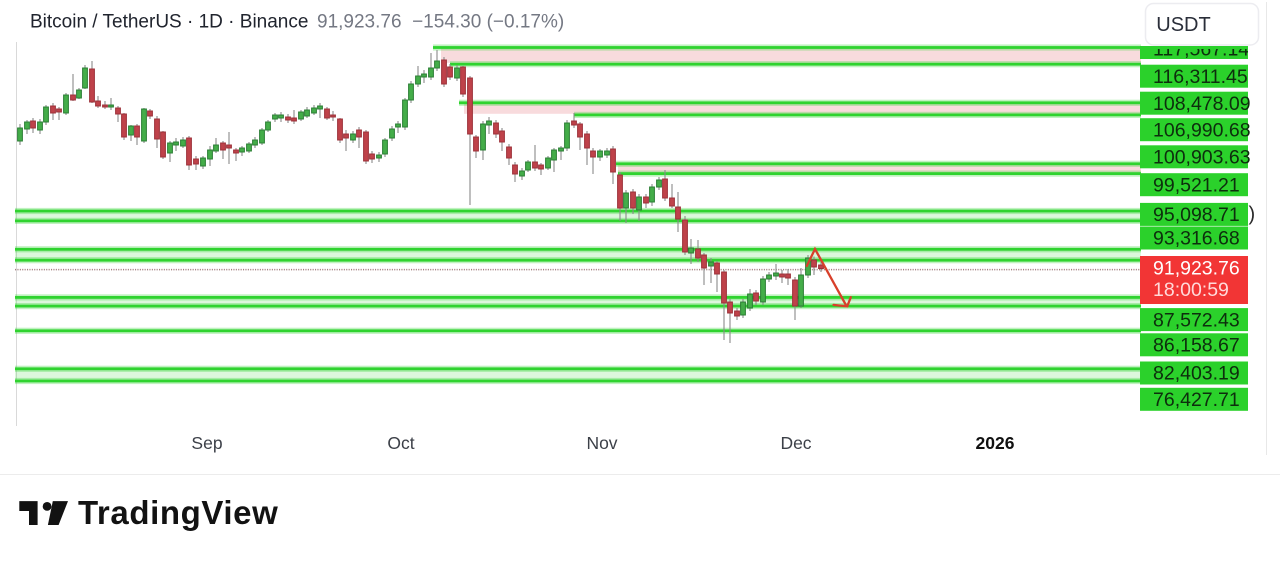 Image resolution: width=1280 pixels, height=562 pixels. I want to click on svg-text: Sep, so click(206, 443).